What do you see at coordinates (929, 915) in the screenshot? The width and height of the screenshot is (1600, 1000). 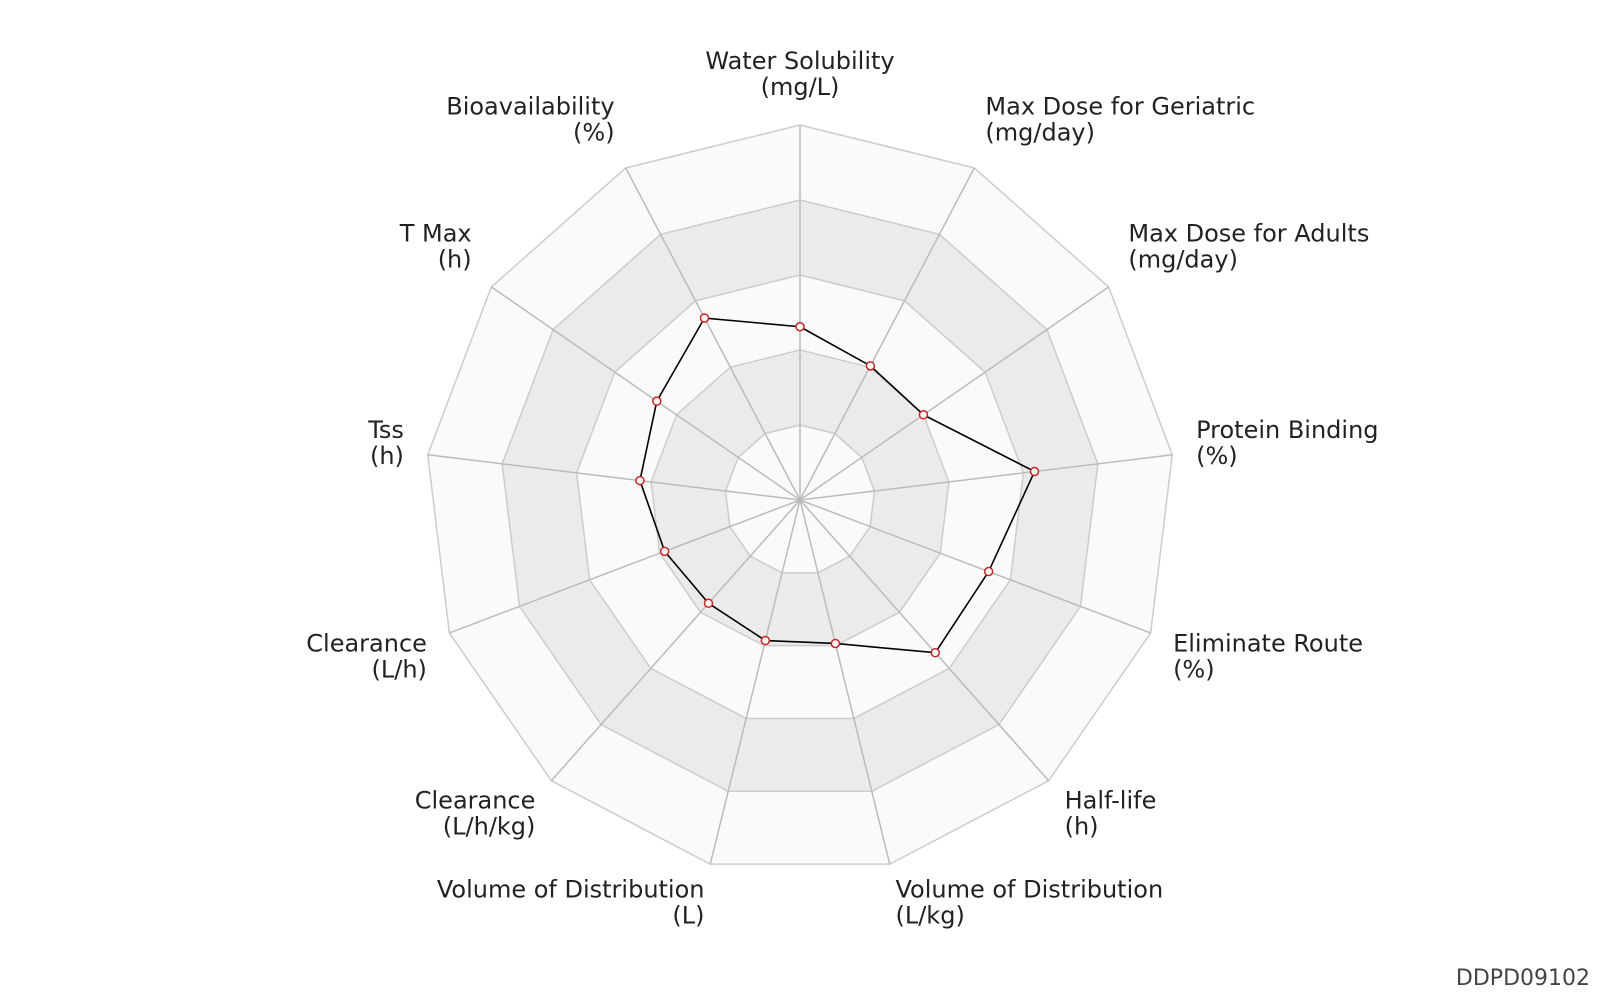 I see `axis-unit: (L/kg)` at bounding box center [929, 915].